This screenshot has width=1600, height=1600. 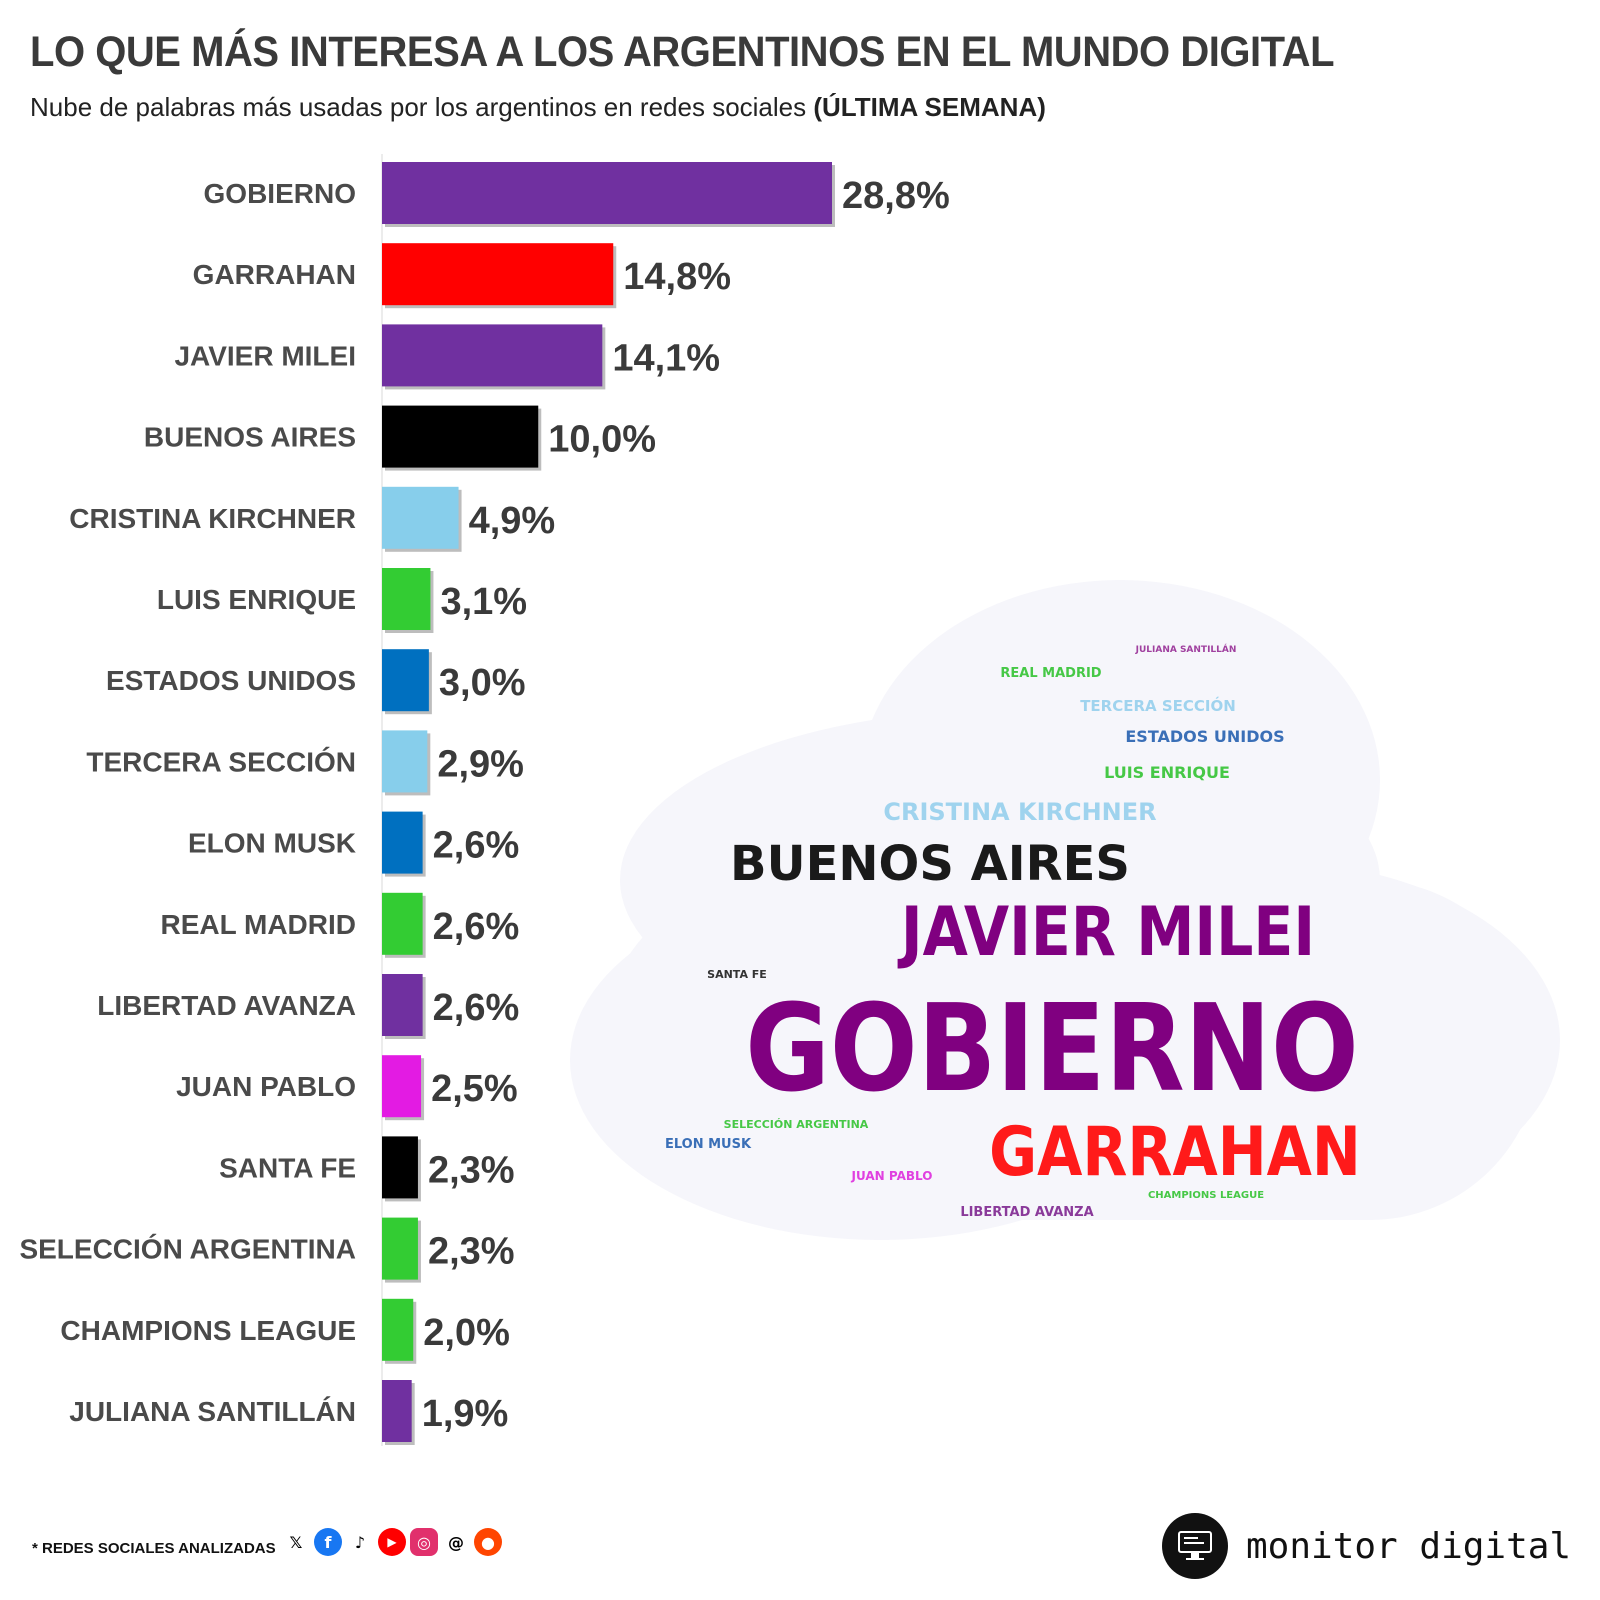 What do you see at coordinates (256, 599) in the screenshot?
I see `category-label: LUIS ENRIQUE` at bounding box center [256, 599].